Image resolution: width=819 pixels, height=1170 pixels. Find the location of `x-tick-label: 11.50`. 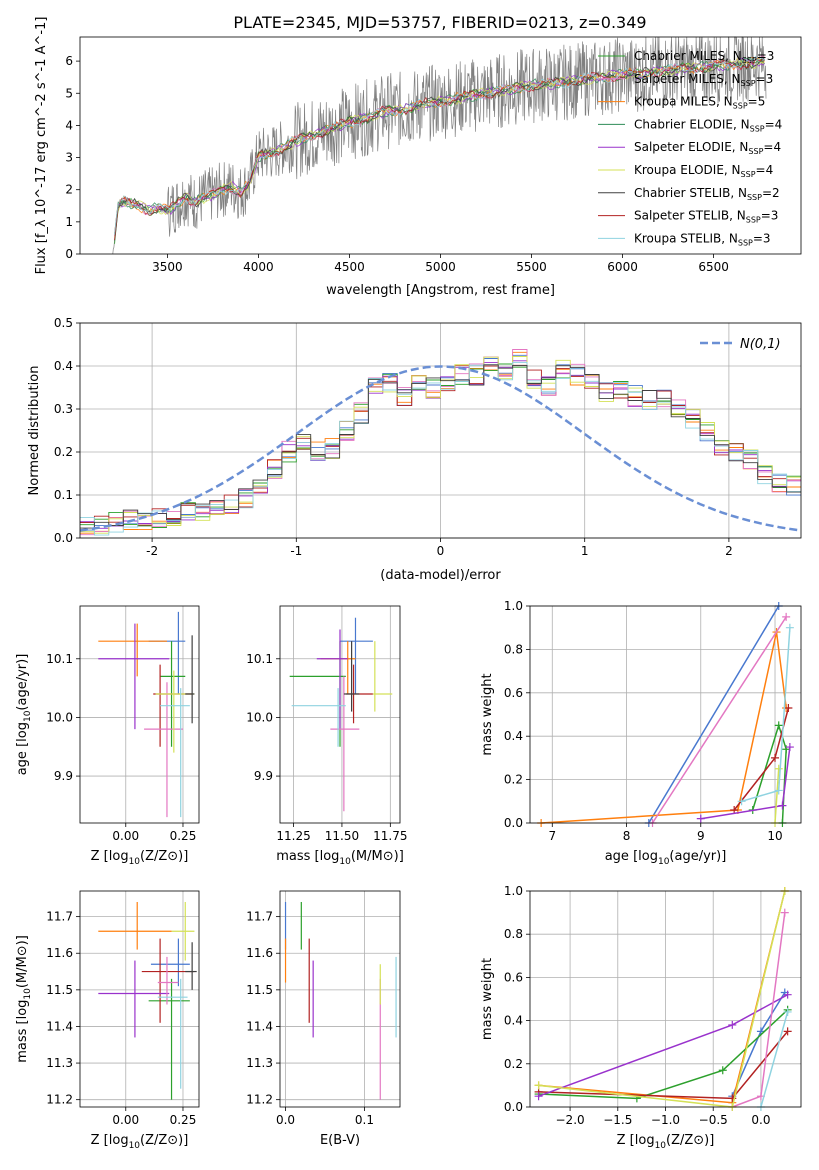

x-tick-label: 11.50 is located at coordinates (342, 836).